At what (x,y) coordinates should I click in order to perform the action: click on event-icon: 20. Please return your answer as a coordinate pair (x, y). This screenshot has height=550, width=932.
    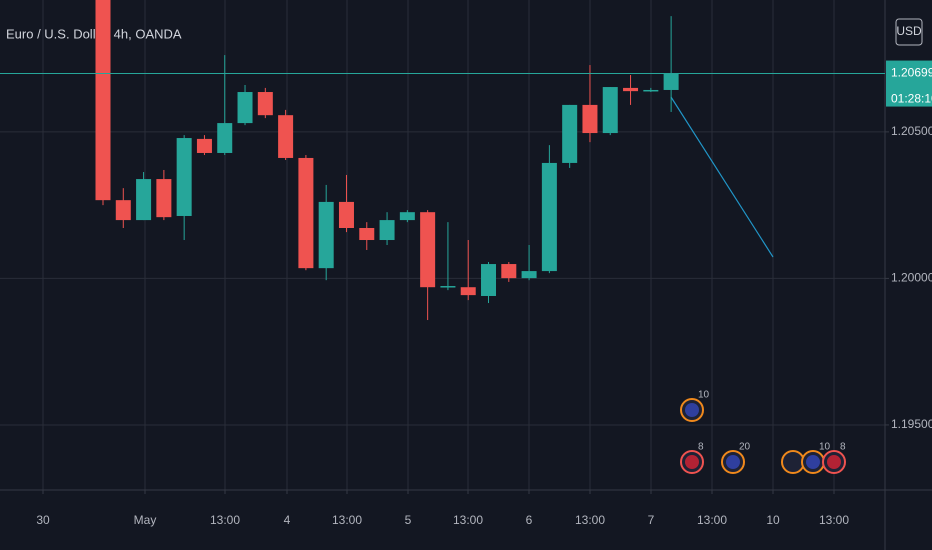
    Looking at the image, I should click on (736, 458).